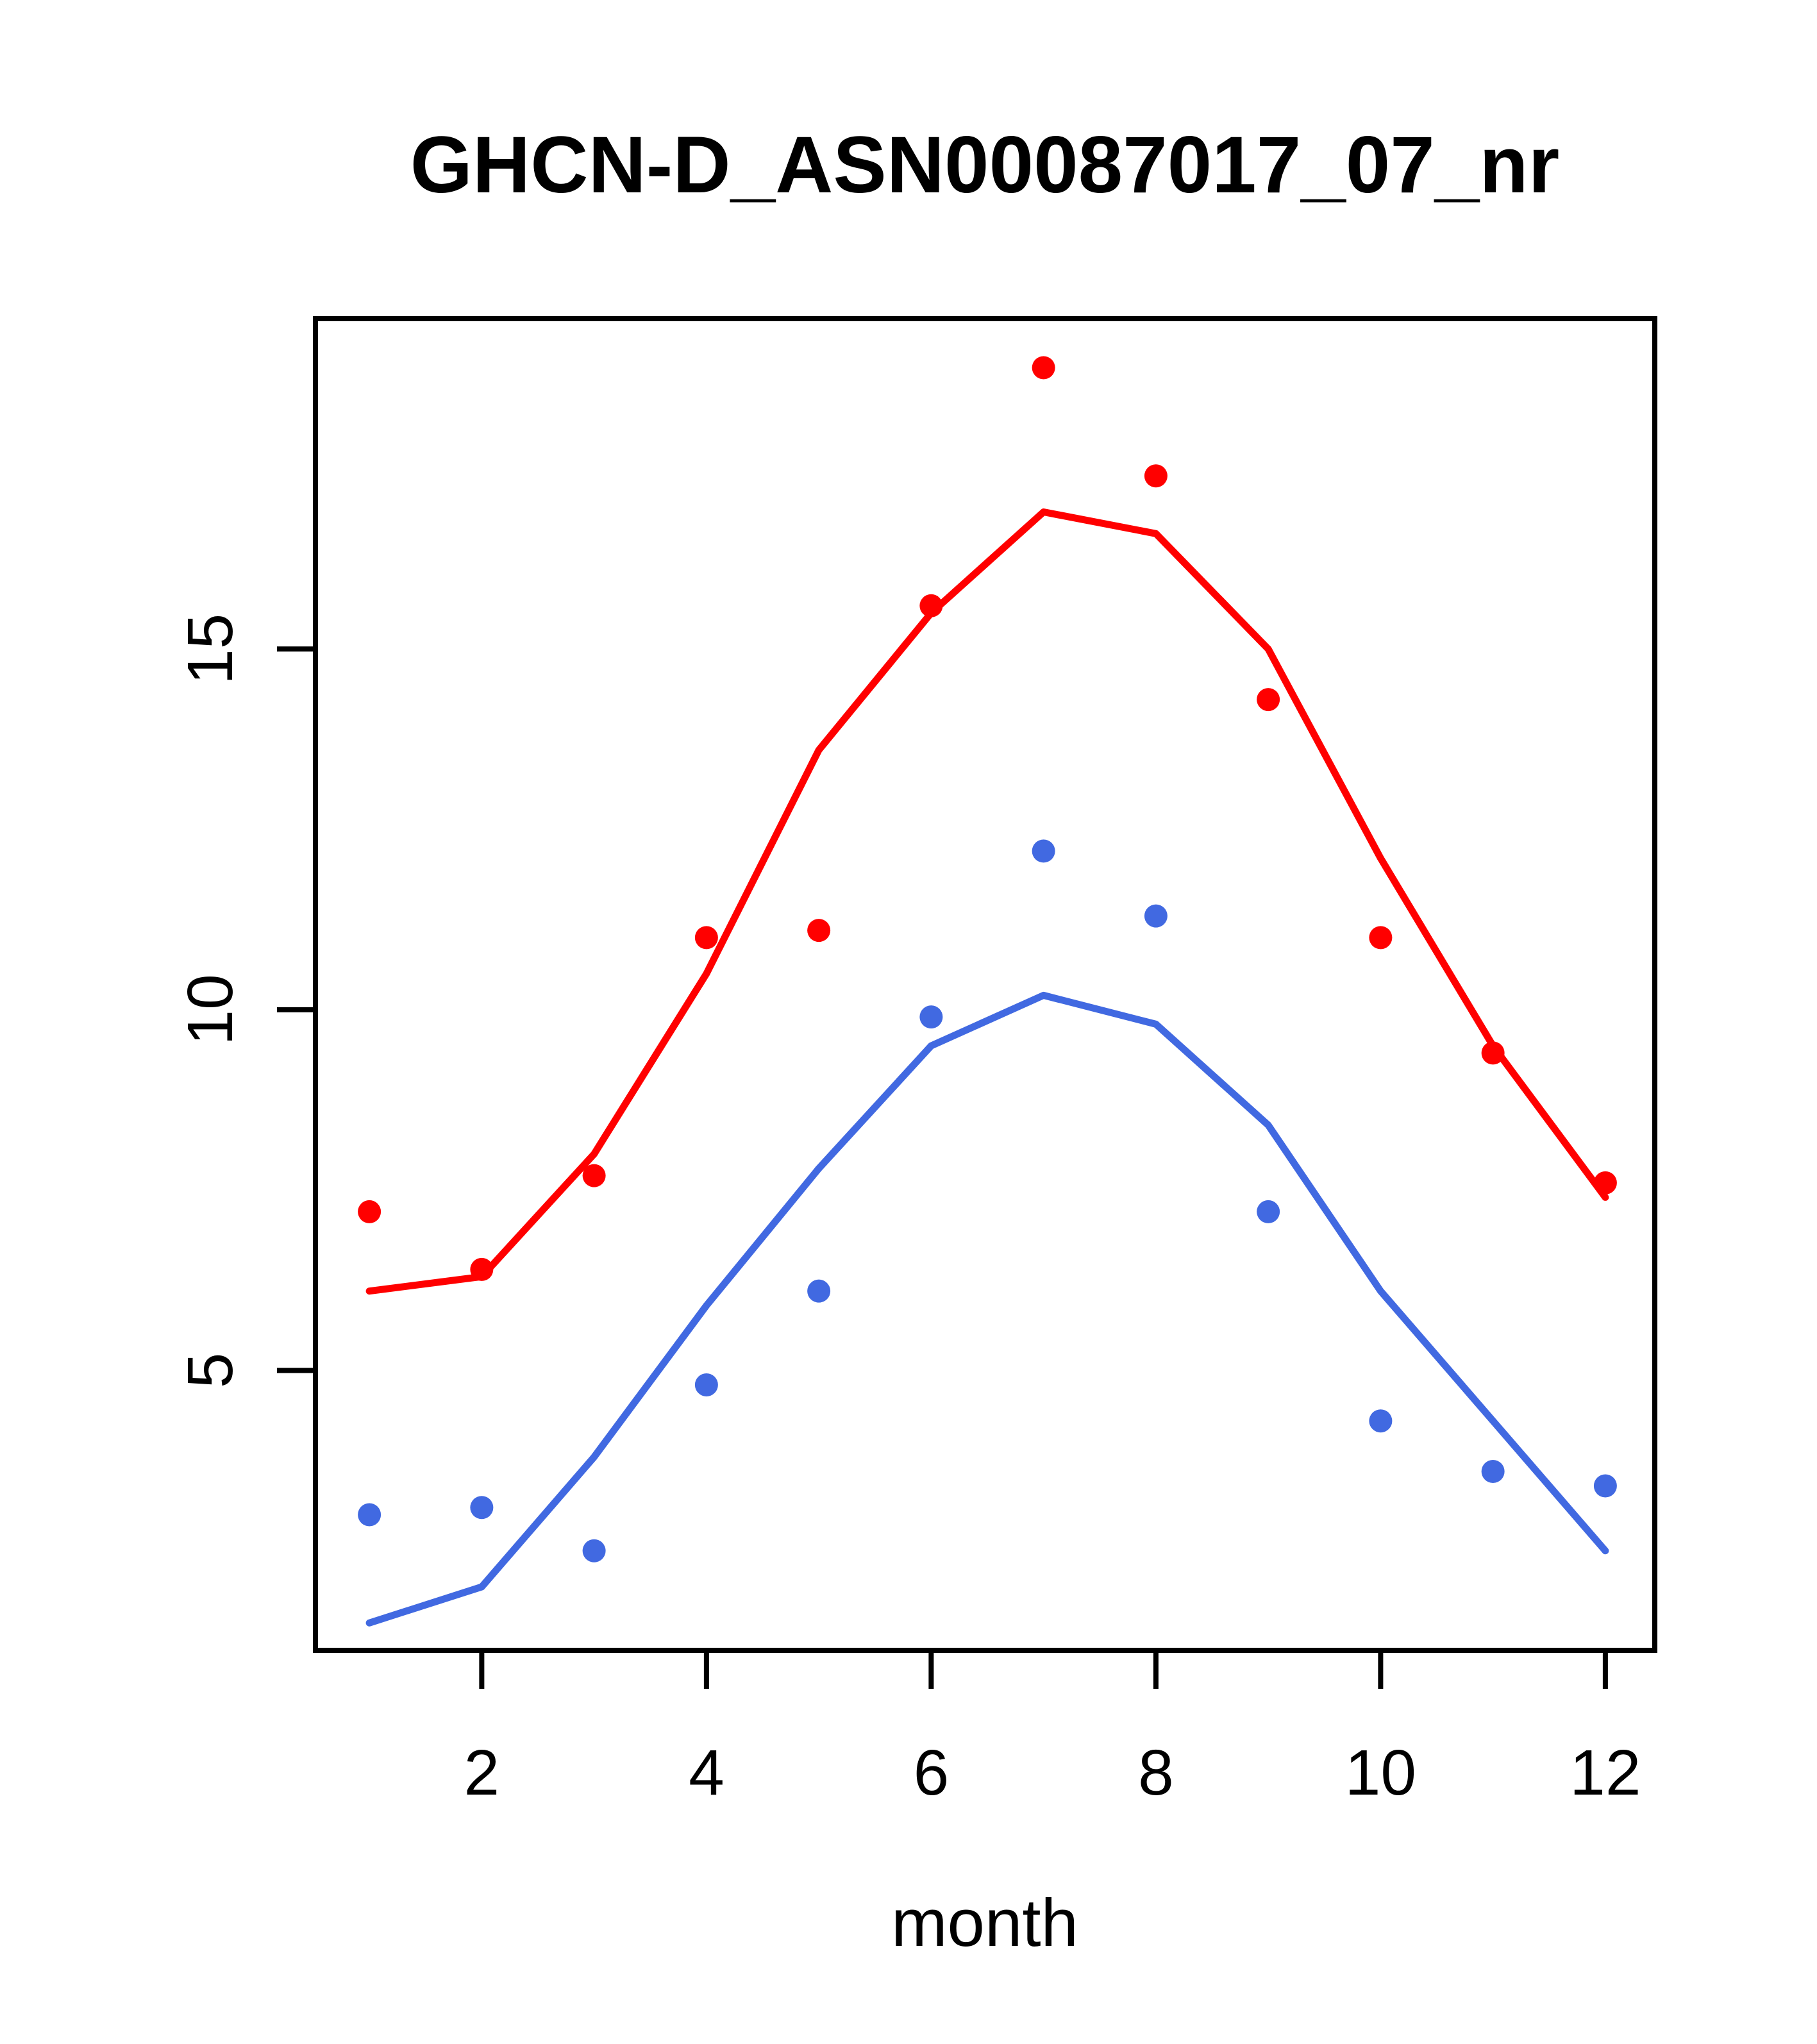  What do you see at coordinates (1605, 1773) in the screenshot?
I see `x-tick-label: 12` at bounding box center [1605, 1773].